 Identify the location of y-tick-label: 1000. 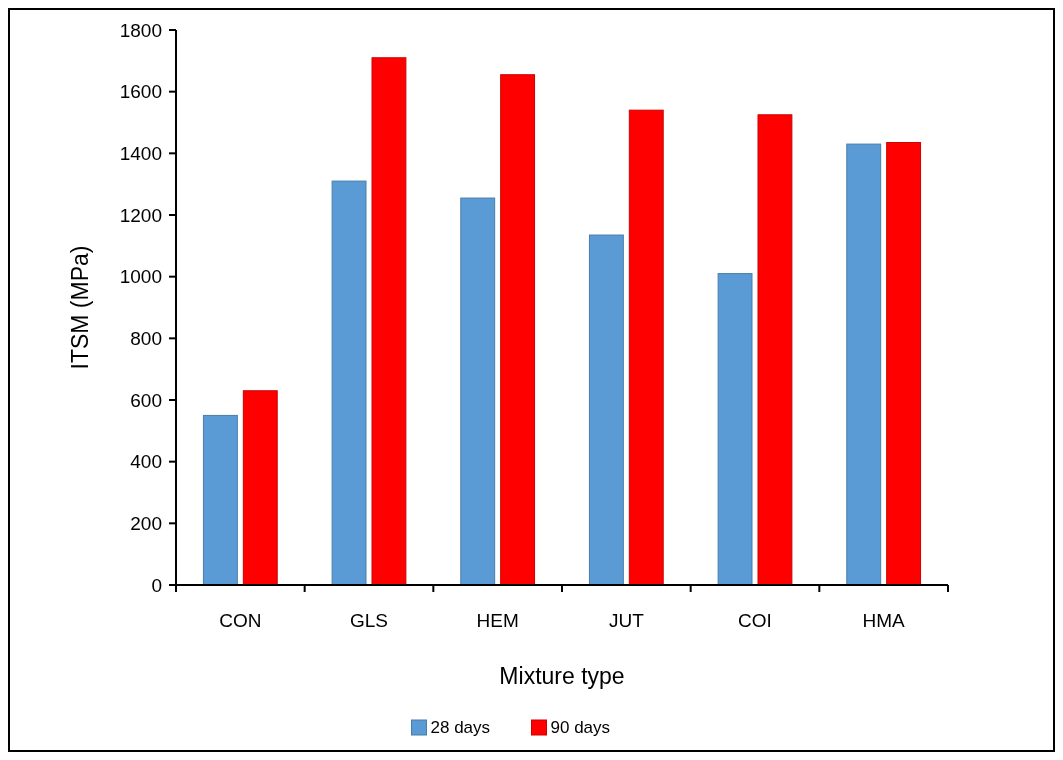
(140, 277).